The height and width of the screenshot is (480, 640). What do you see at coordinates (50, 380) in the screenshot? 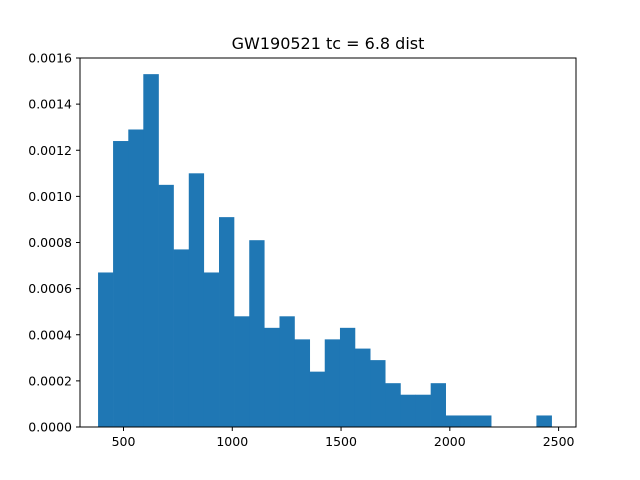
I see `y-tick-label: 0.0002` at bounding box center [50, 380].